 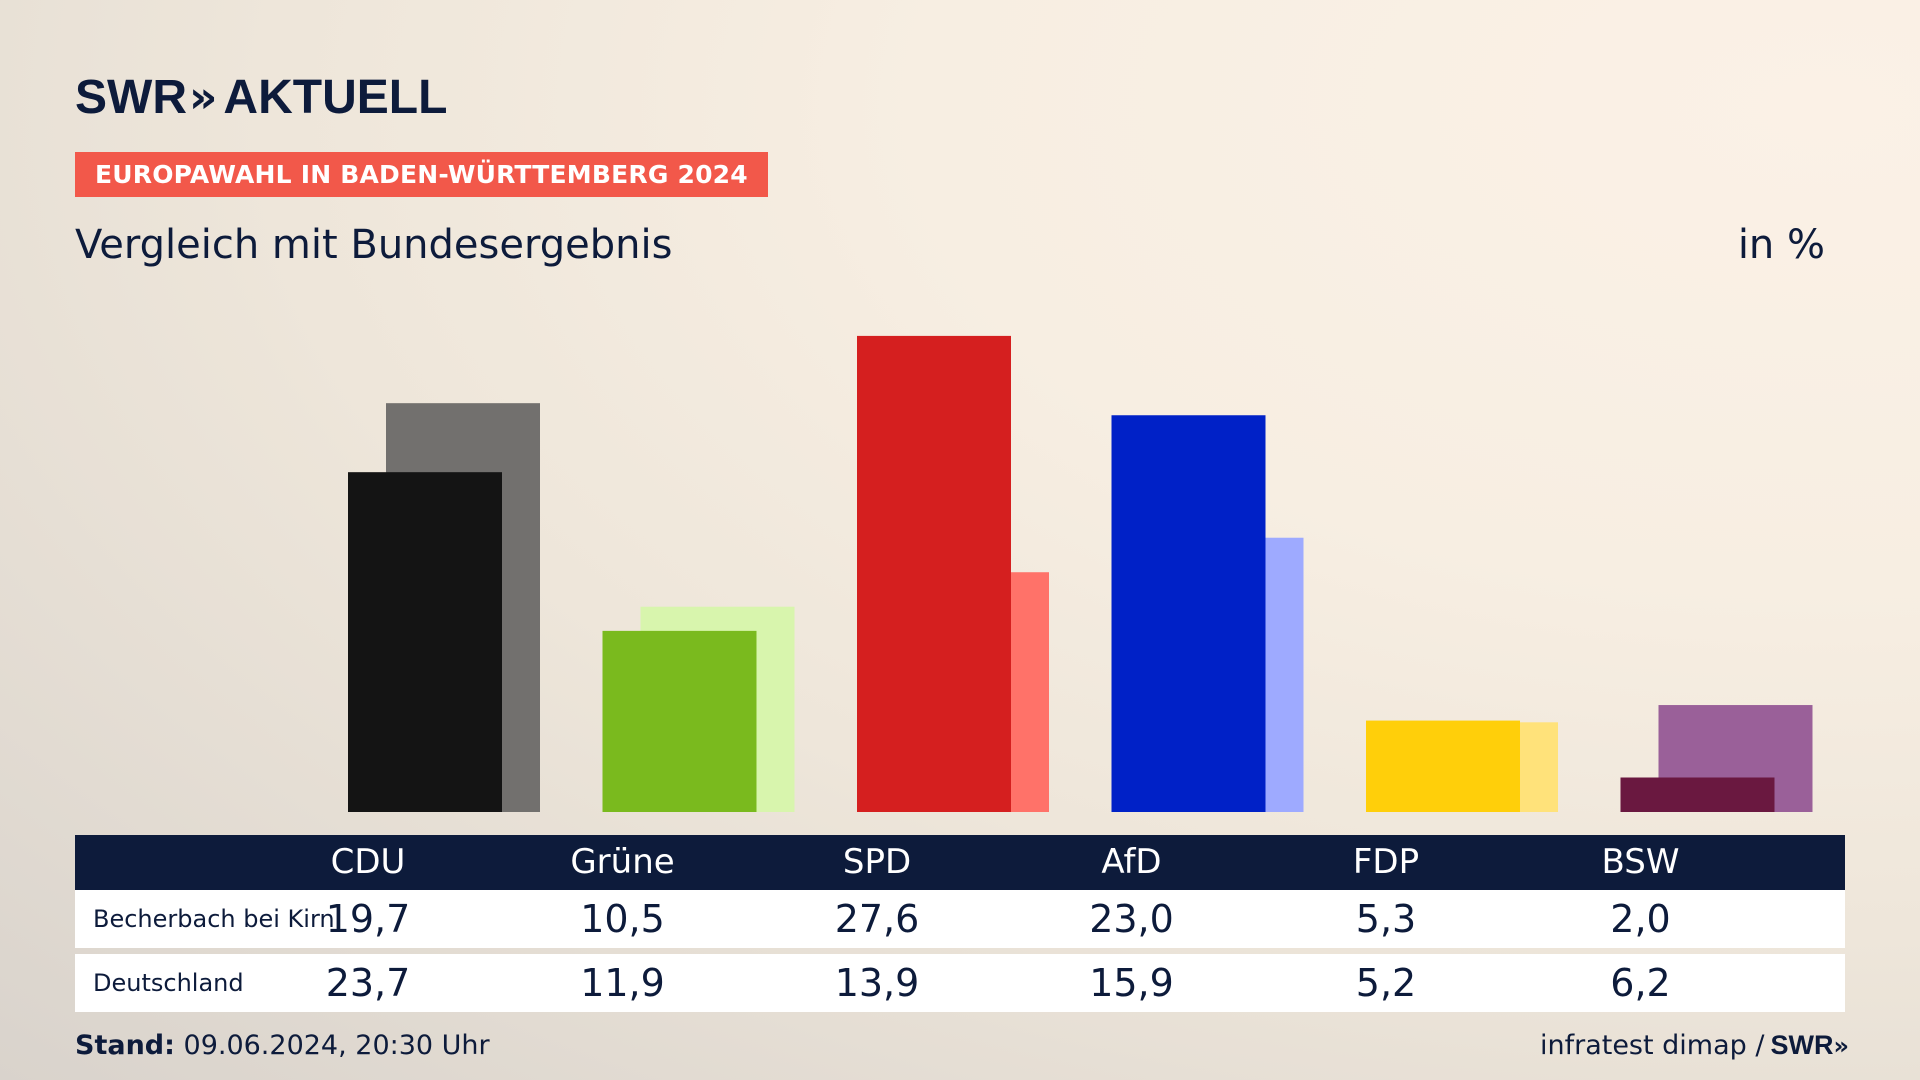 I want to click on chart-subtitle: Vergleich mit Bundesergebnis, so click(x=374, y=245).